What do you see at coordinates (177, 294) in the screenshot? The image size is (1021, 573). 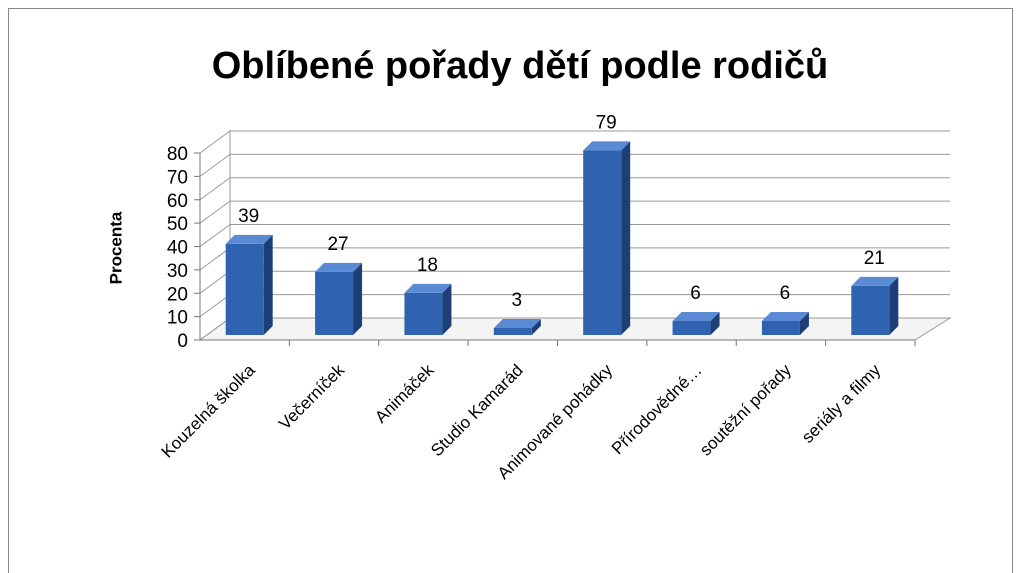 I see `y-tick-label: 20` at bounding box center [177, 294].